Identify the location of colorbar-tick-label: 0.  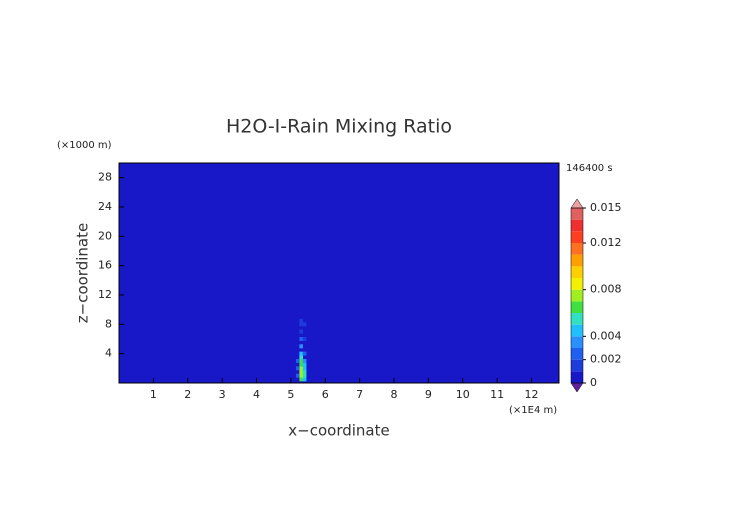
(593, 382).